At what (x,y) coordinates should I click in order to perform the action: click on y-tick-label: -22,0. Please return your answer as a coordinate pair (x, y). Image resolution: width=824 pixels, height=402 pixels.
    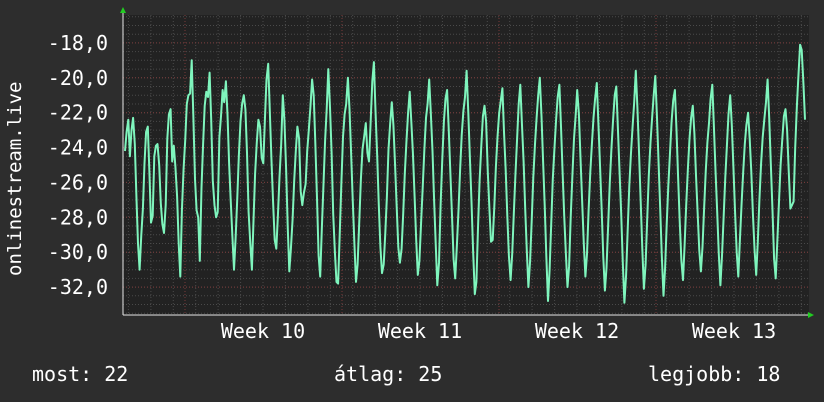
    Looking at the image, I should click on (78, 113).